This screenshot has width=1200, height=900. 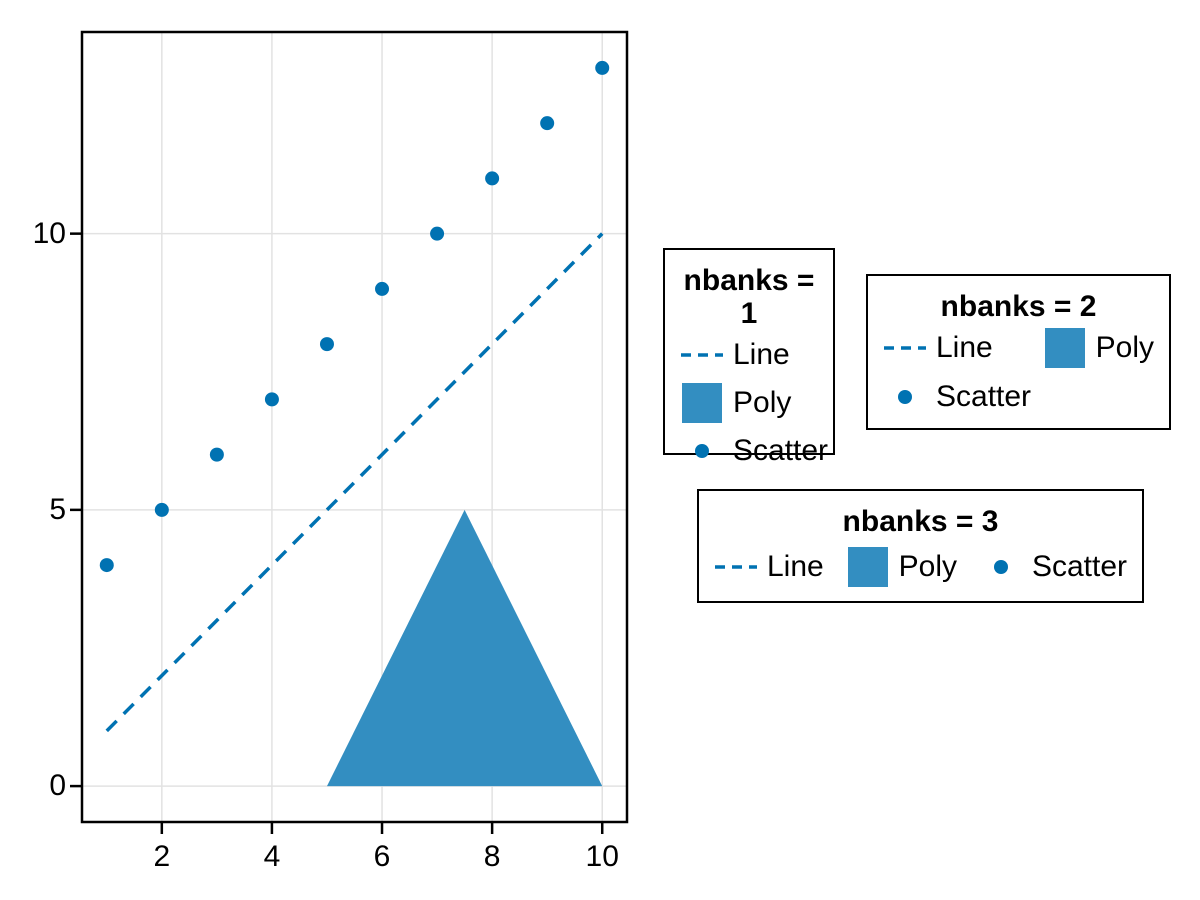 I want to click on legend-title: nbanks = 2, so click(x=1018, y=306).